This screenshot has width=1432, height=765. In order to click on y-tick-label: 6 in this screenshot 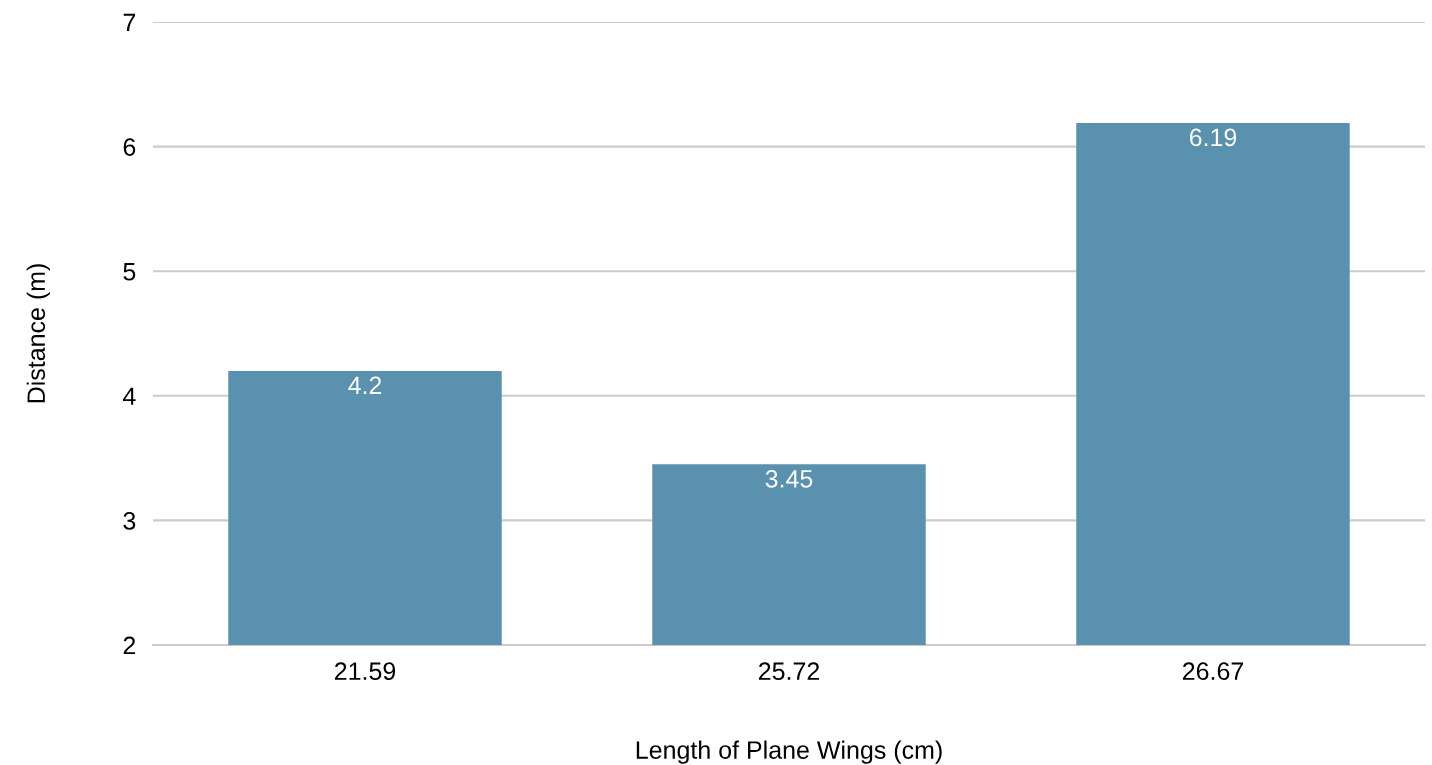, I will do `click(129, 147)`.